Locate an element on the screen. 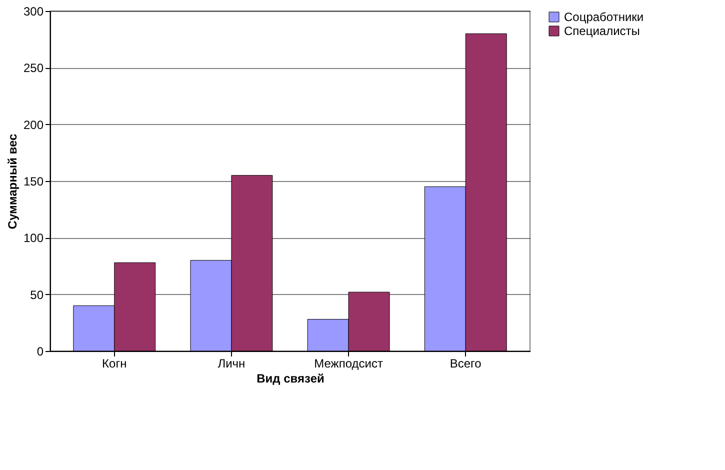 The width and height of the screenshot is (725, 470). x-tick-label: Личн is located at coordinates (232, 363).